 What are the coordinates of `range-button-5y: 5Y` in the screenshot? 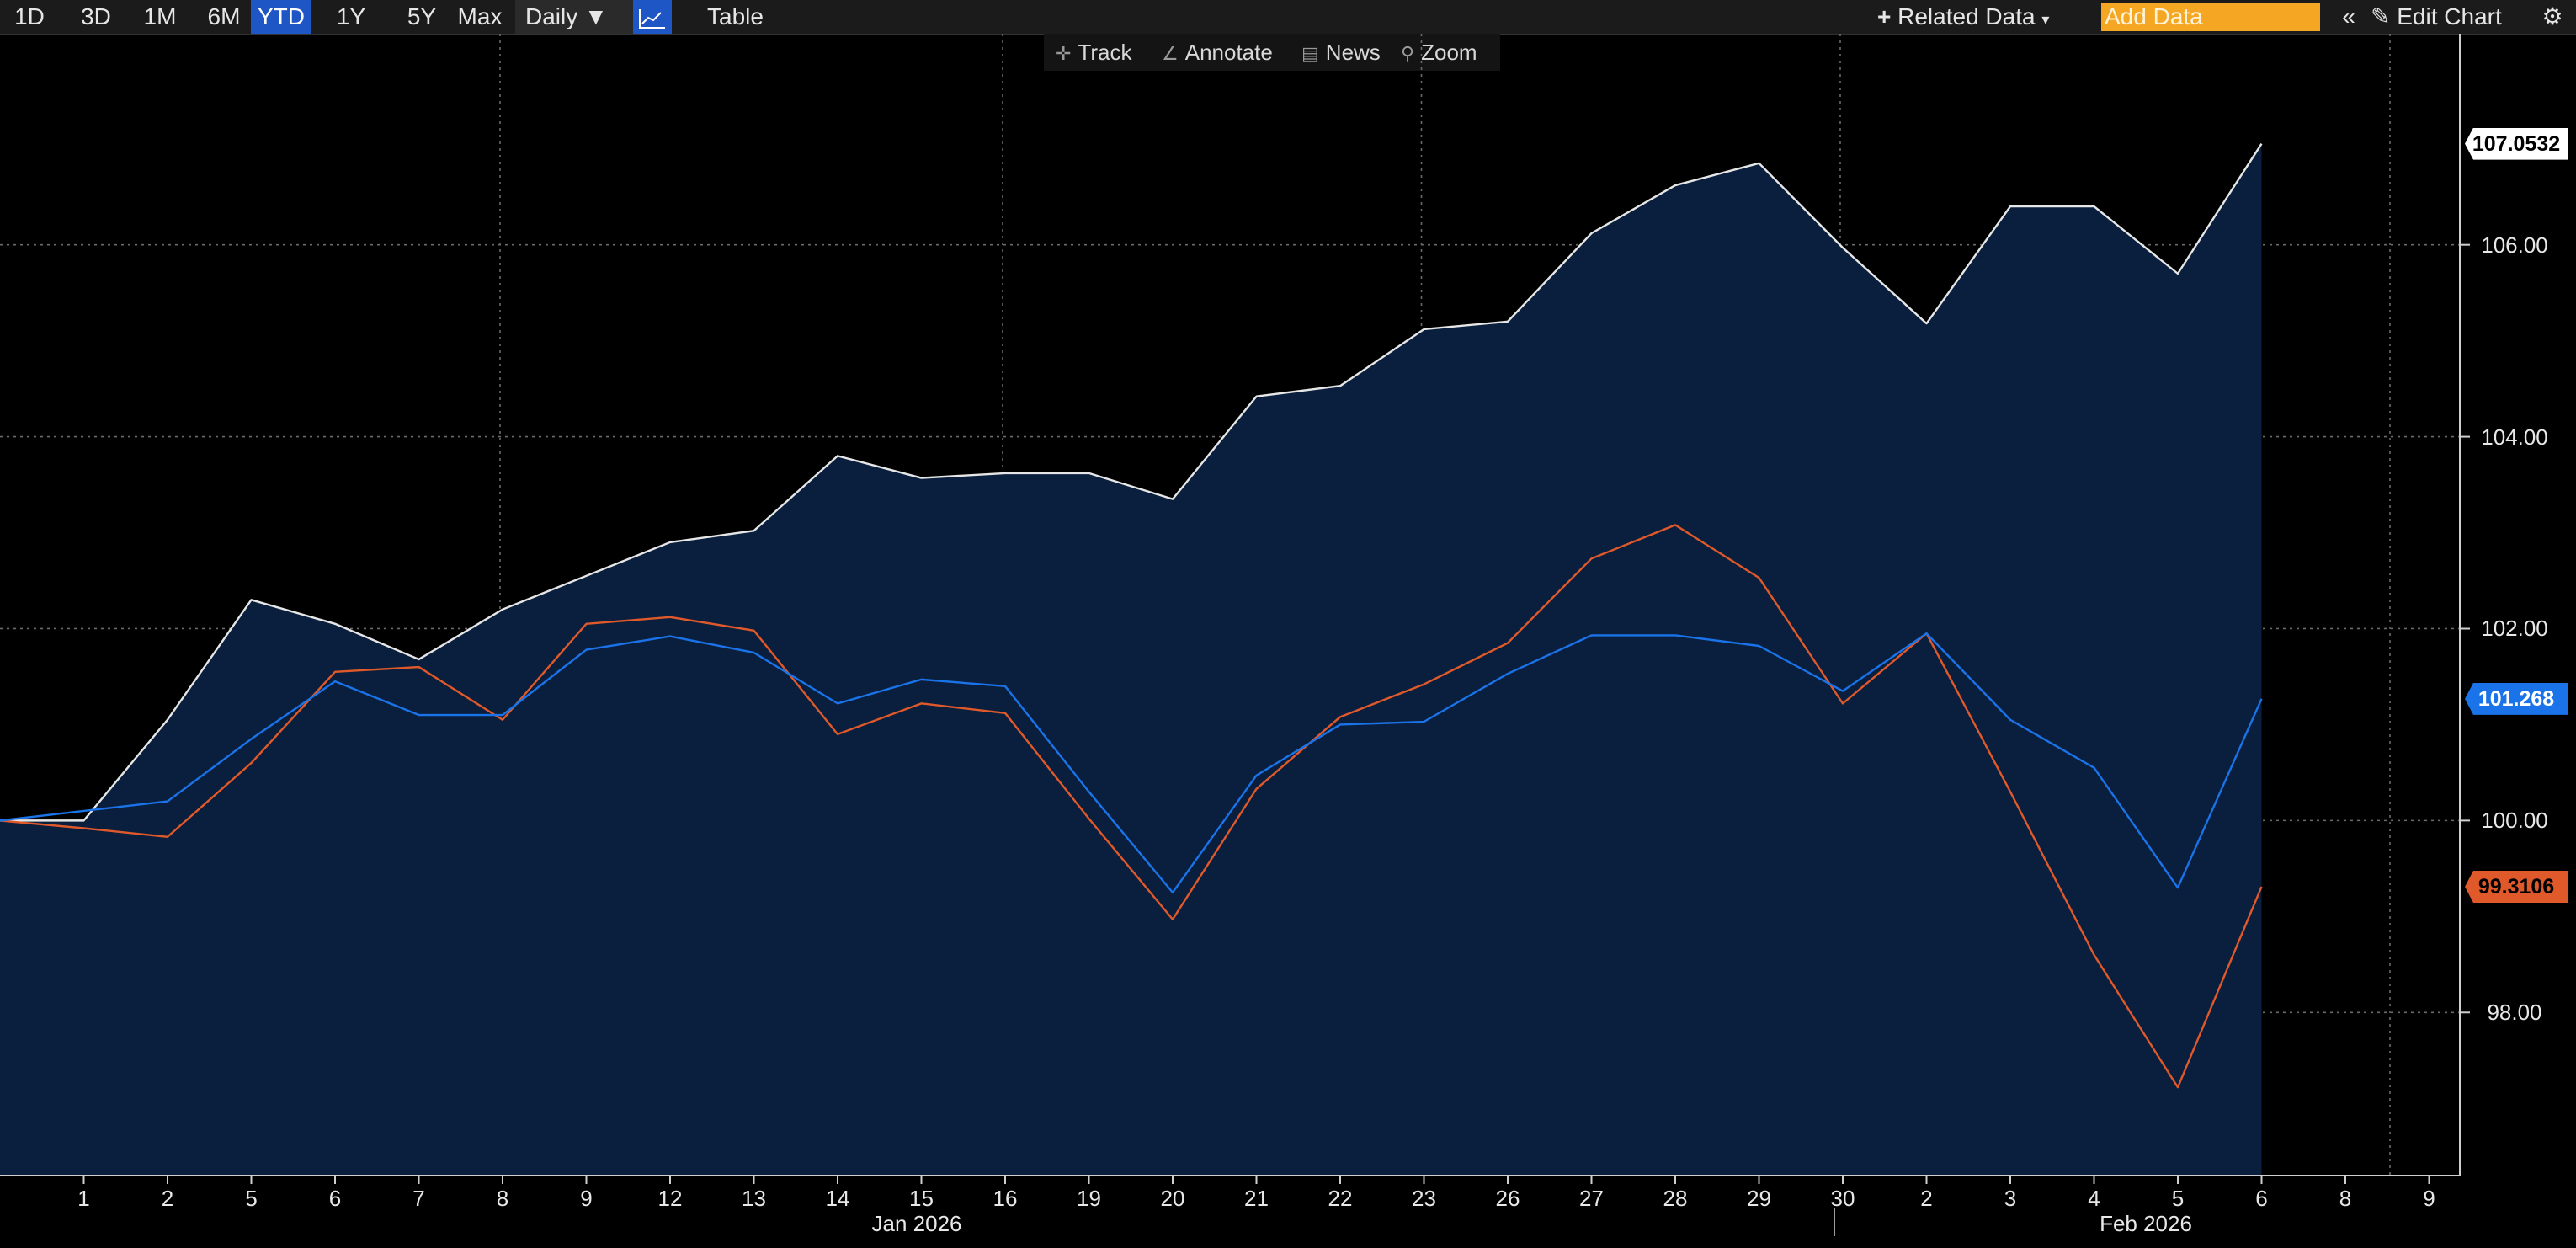 It's located at (422, 16).